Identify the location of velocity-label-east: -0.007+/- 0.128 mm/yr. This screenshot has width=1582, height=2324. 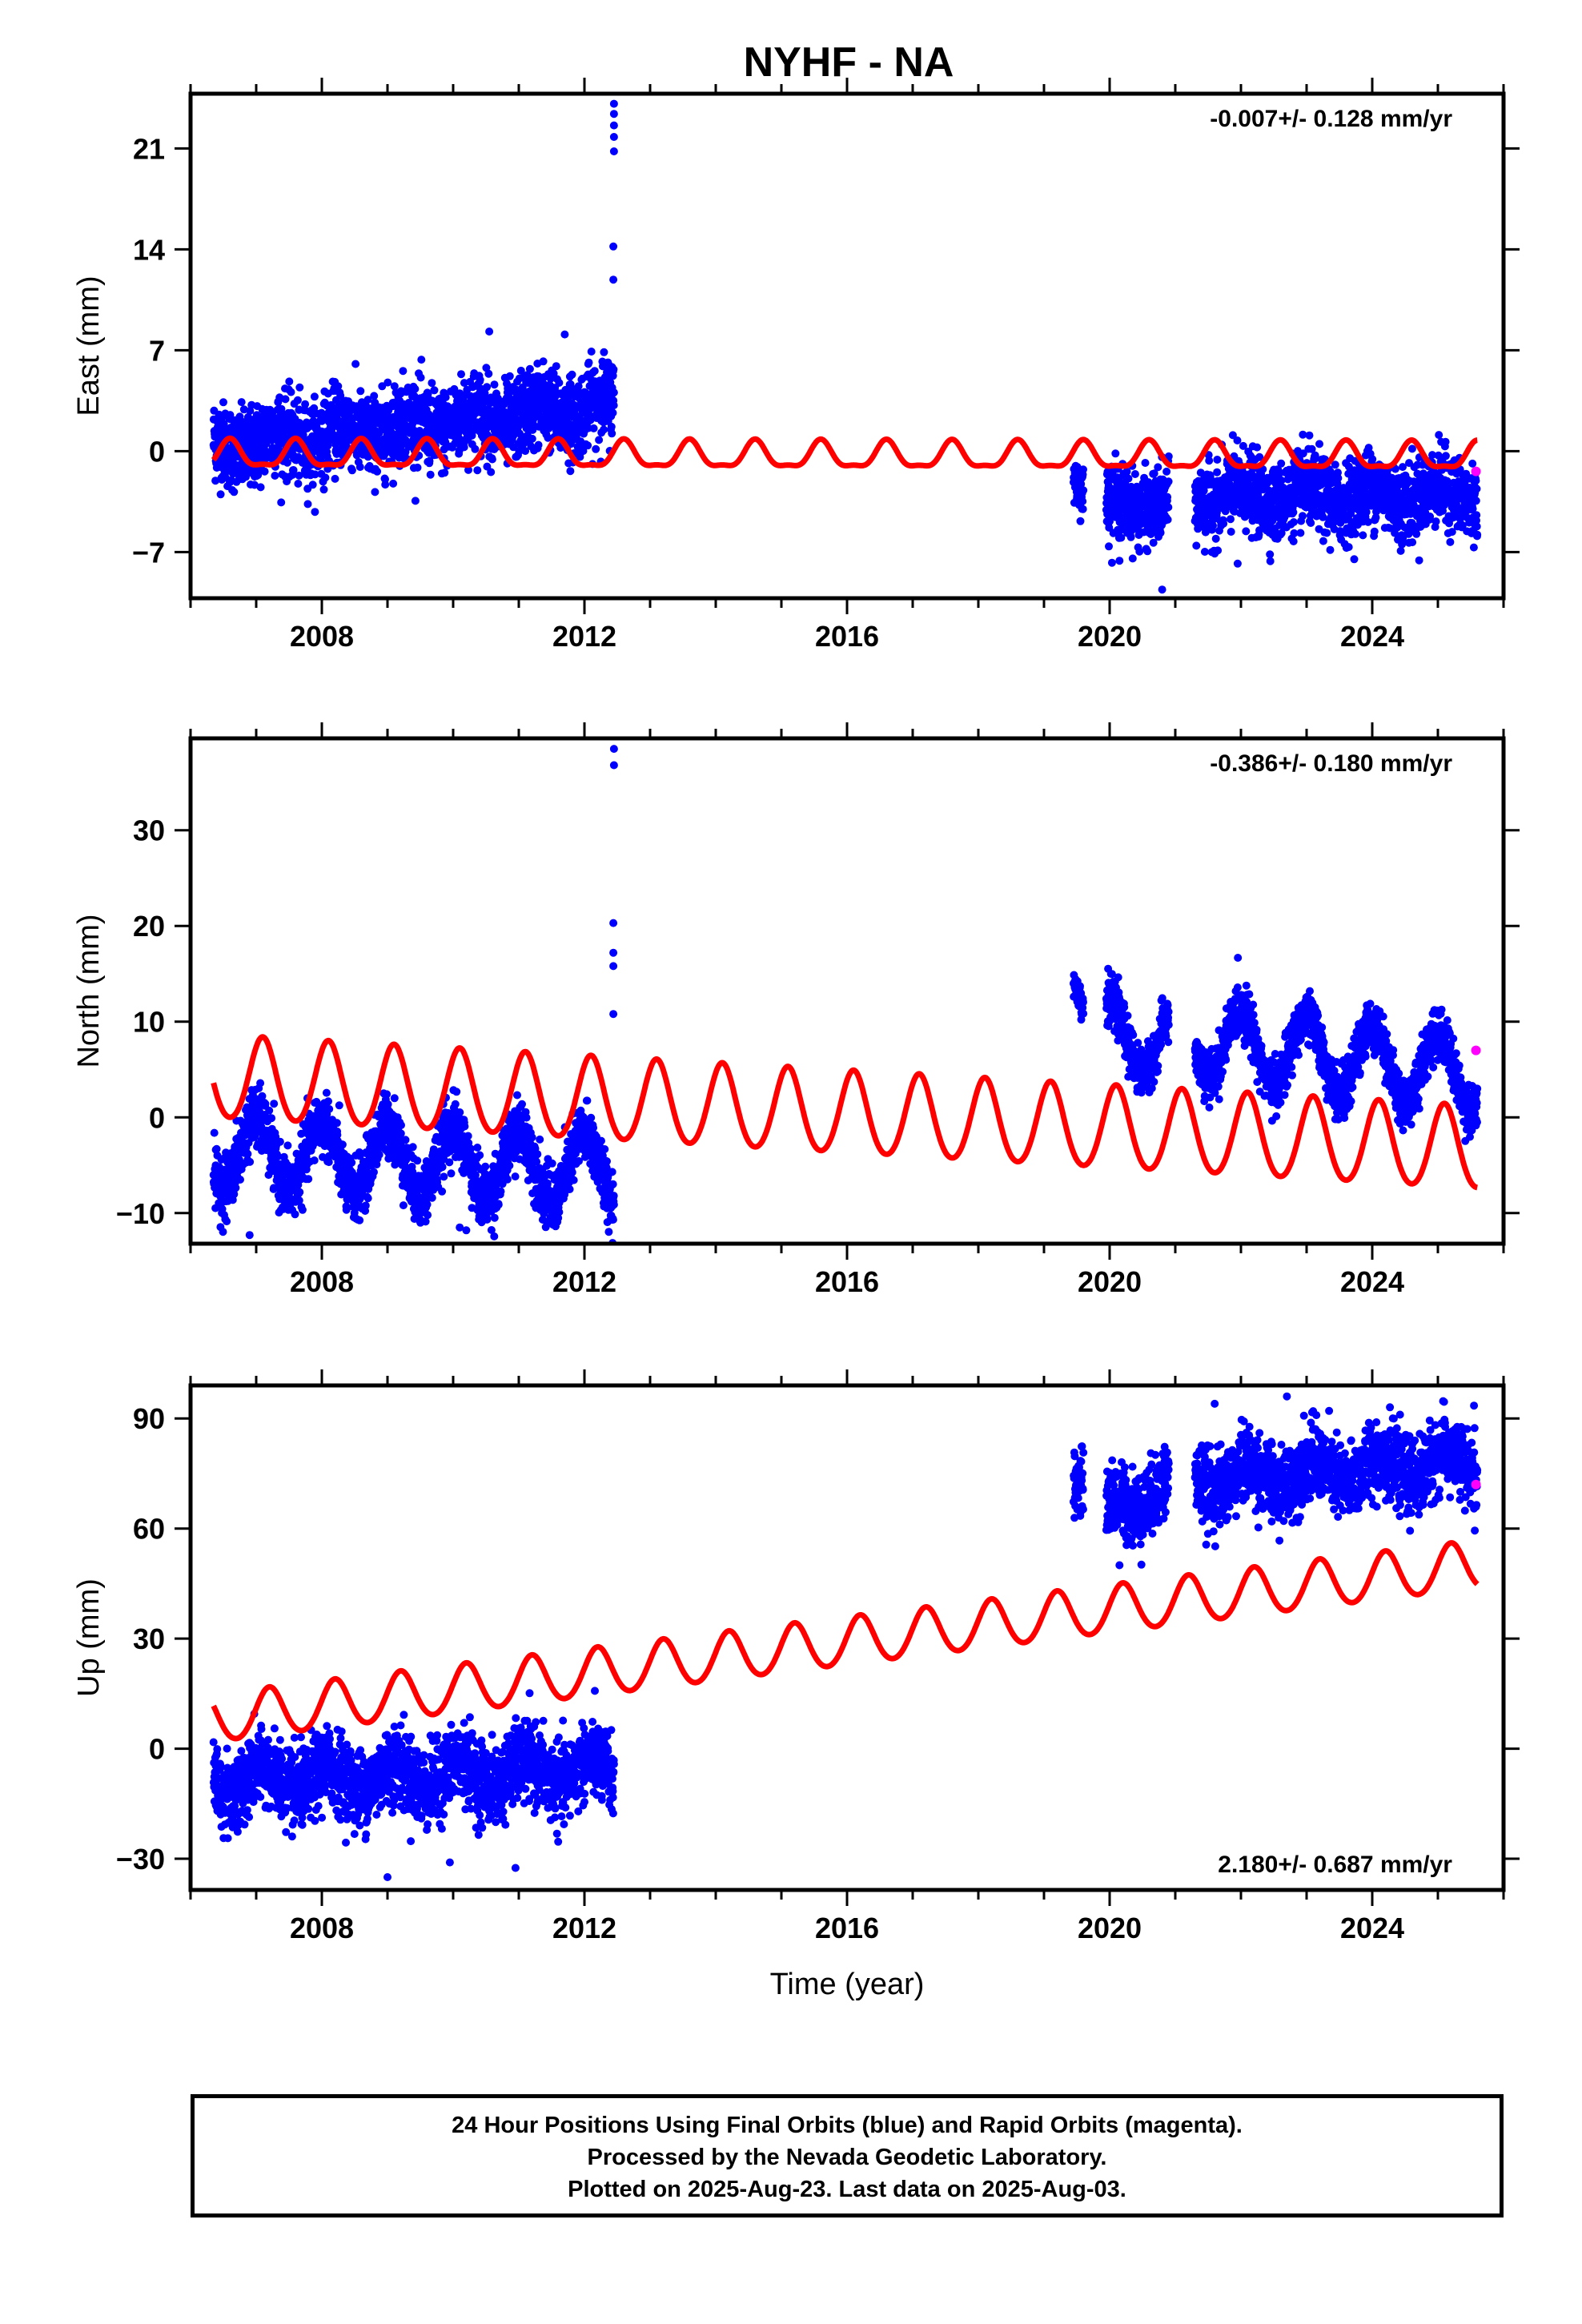
(1331, 119).